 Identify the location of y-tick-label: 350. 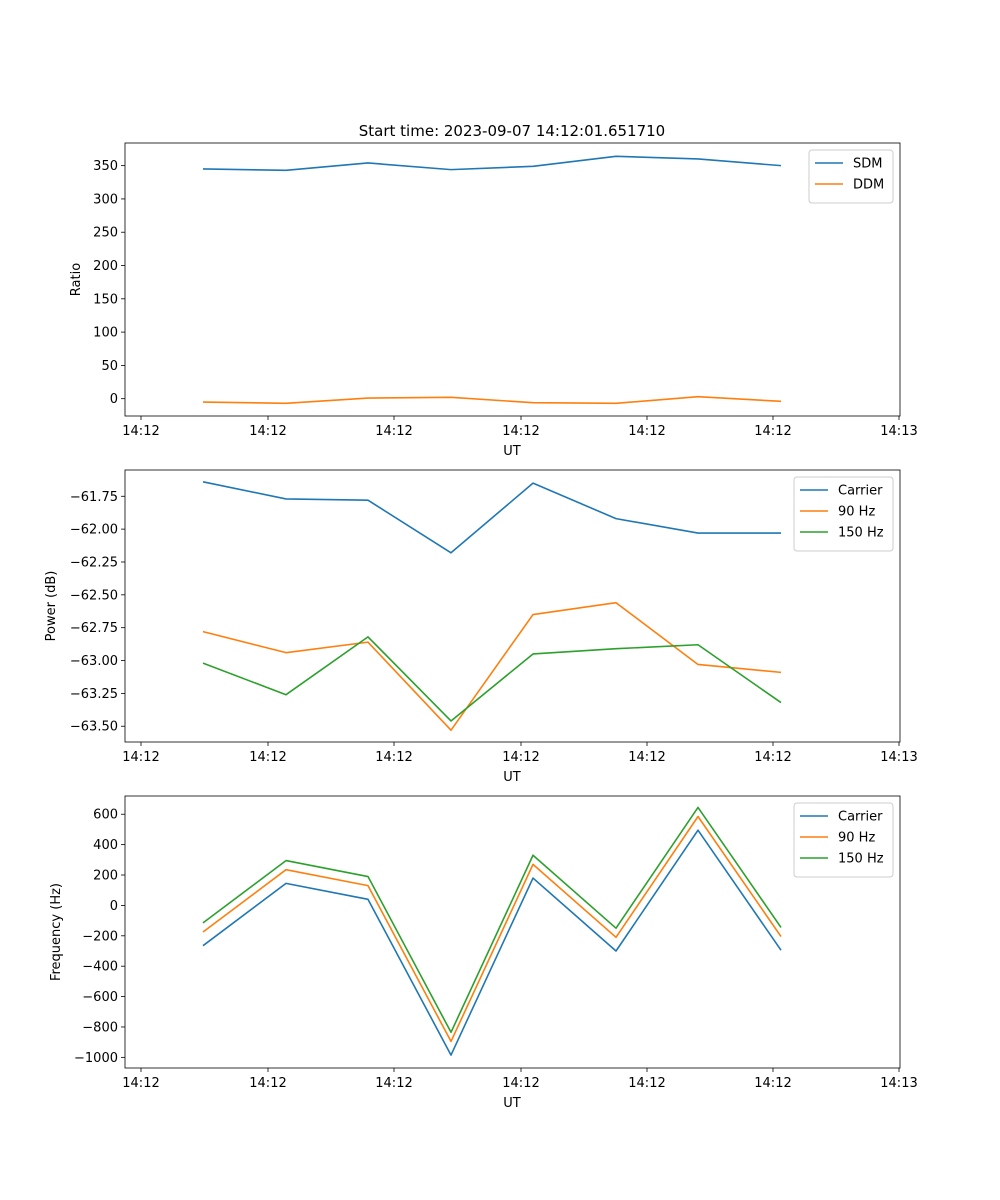
(105, 166).